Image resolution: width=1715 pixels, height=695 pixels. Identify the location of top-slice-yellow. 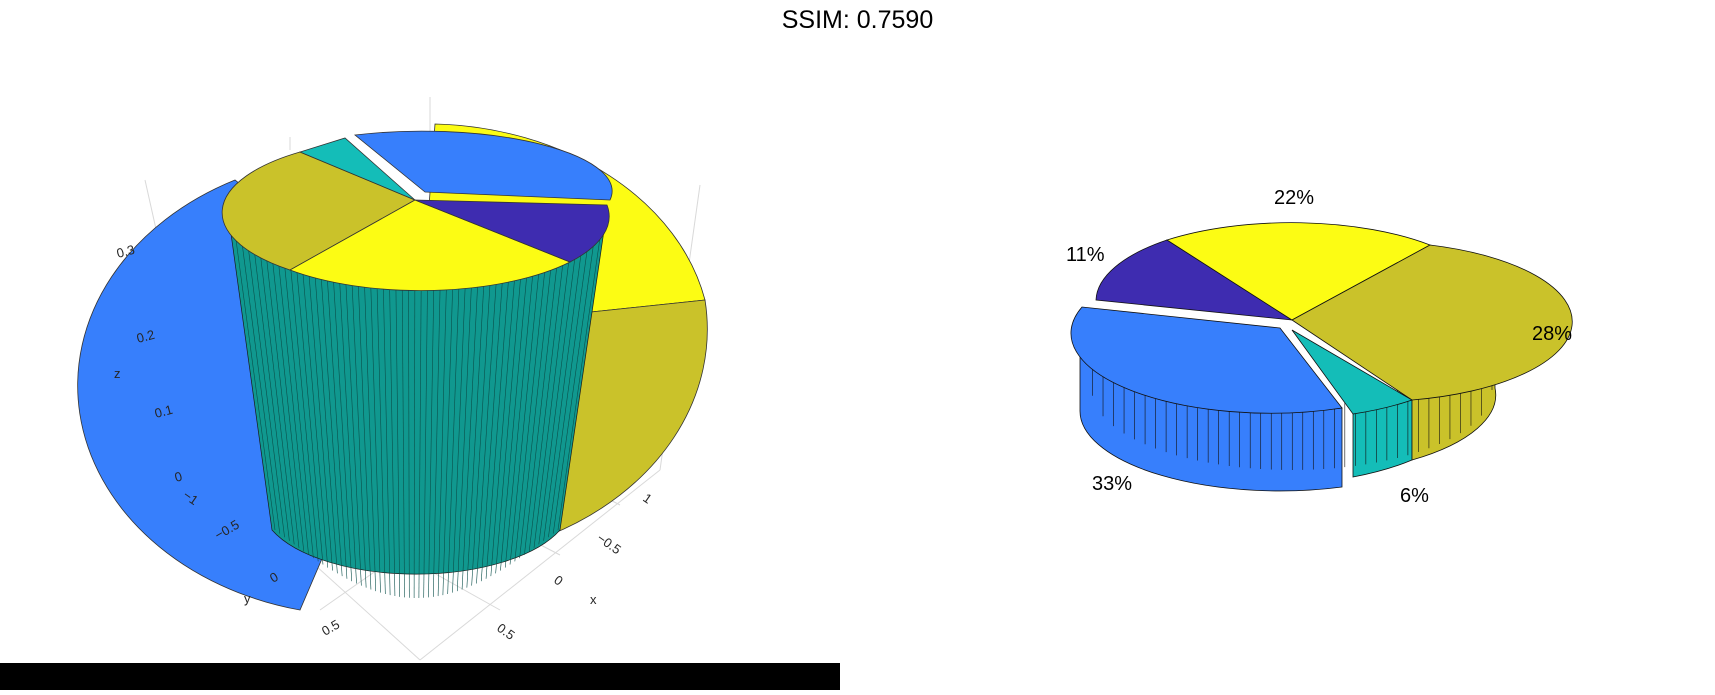
(430, 245).